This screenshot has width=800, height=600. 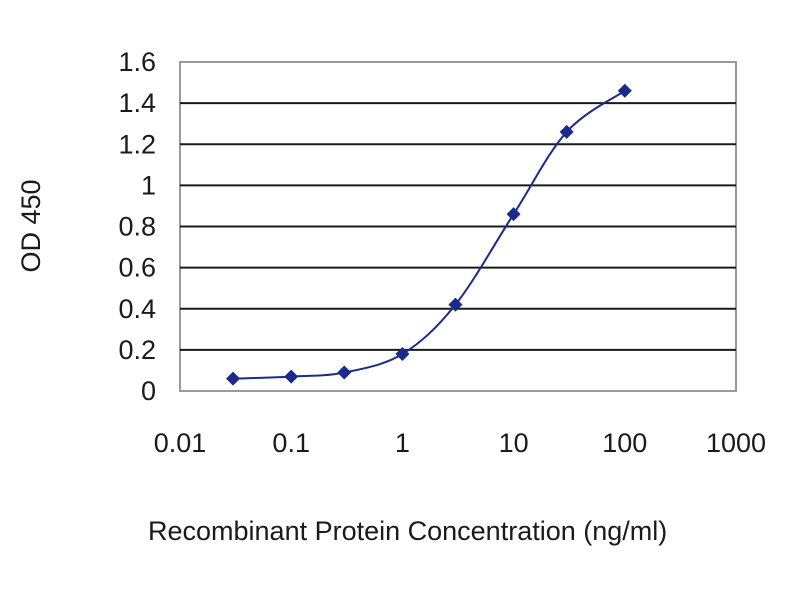 I want to click on y-axis-title: OD 450, so click(x=31, y=225).